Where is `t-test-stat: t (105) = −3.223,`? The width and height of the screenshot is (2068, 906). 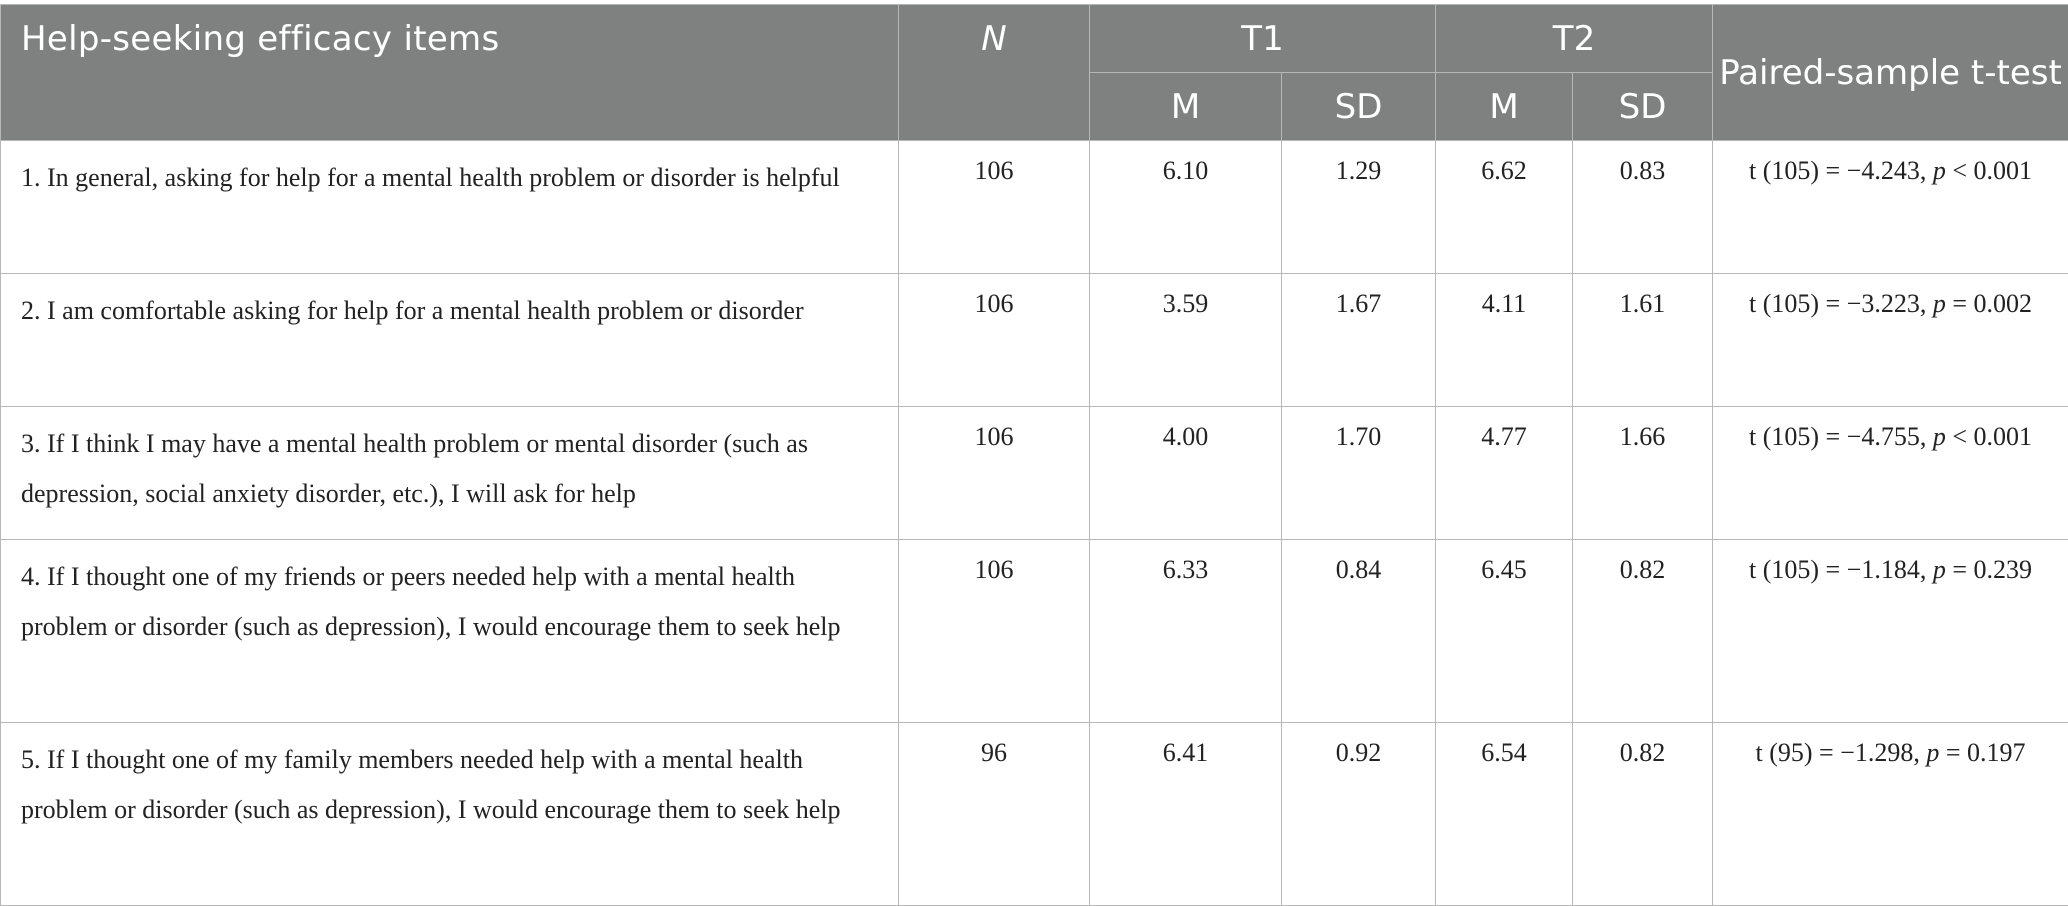 t-test-stat: t (105) = −3.223, is located at coordinates (1841, 303).